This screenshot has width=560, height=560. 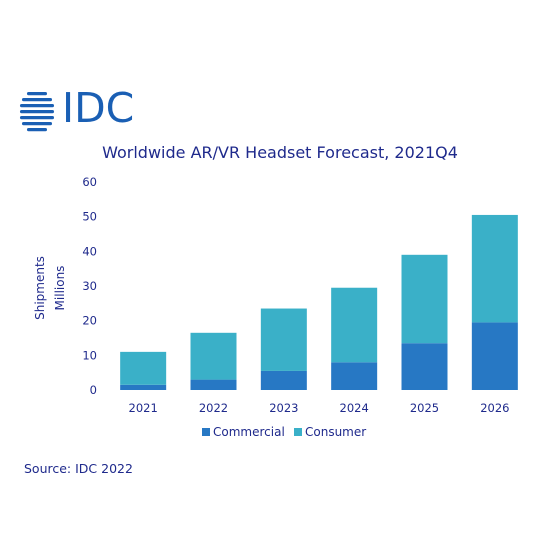 I want to click on idc-logo-globe-icon, so click(x=37, y=112).